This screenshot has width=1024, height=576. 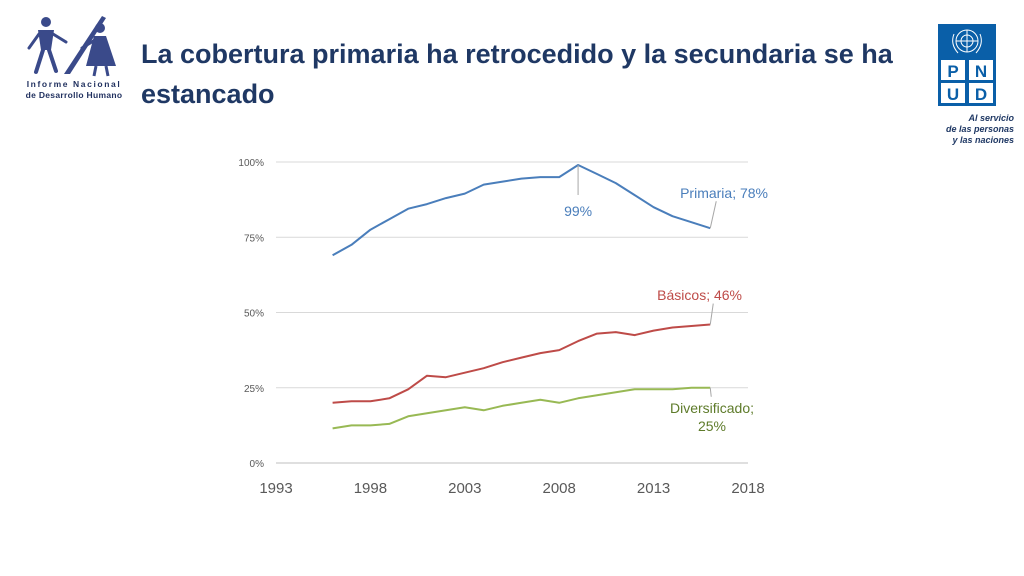 I want to click on leader-basicos, so click(x=711, y=314).